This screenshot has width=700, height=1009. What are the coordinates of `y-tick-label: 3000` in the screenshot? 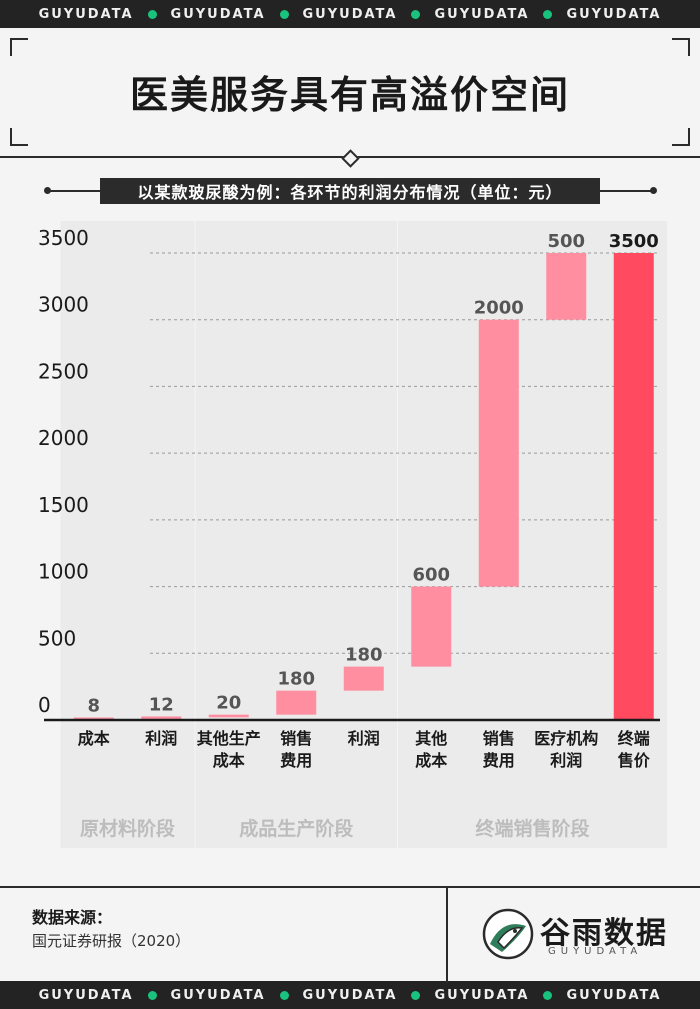 It's located at (63, 305).